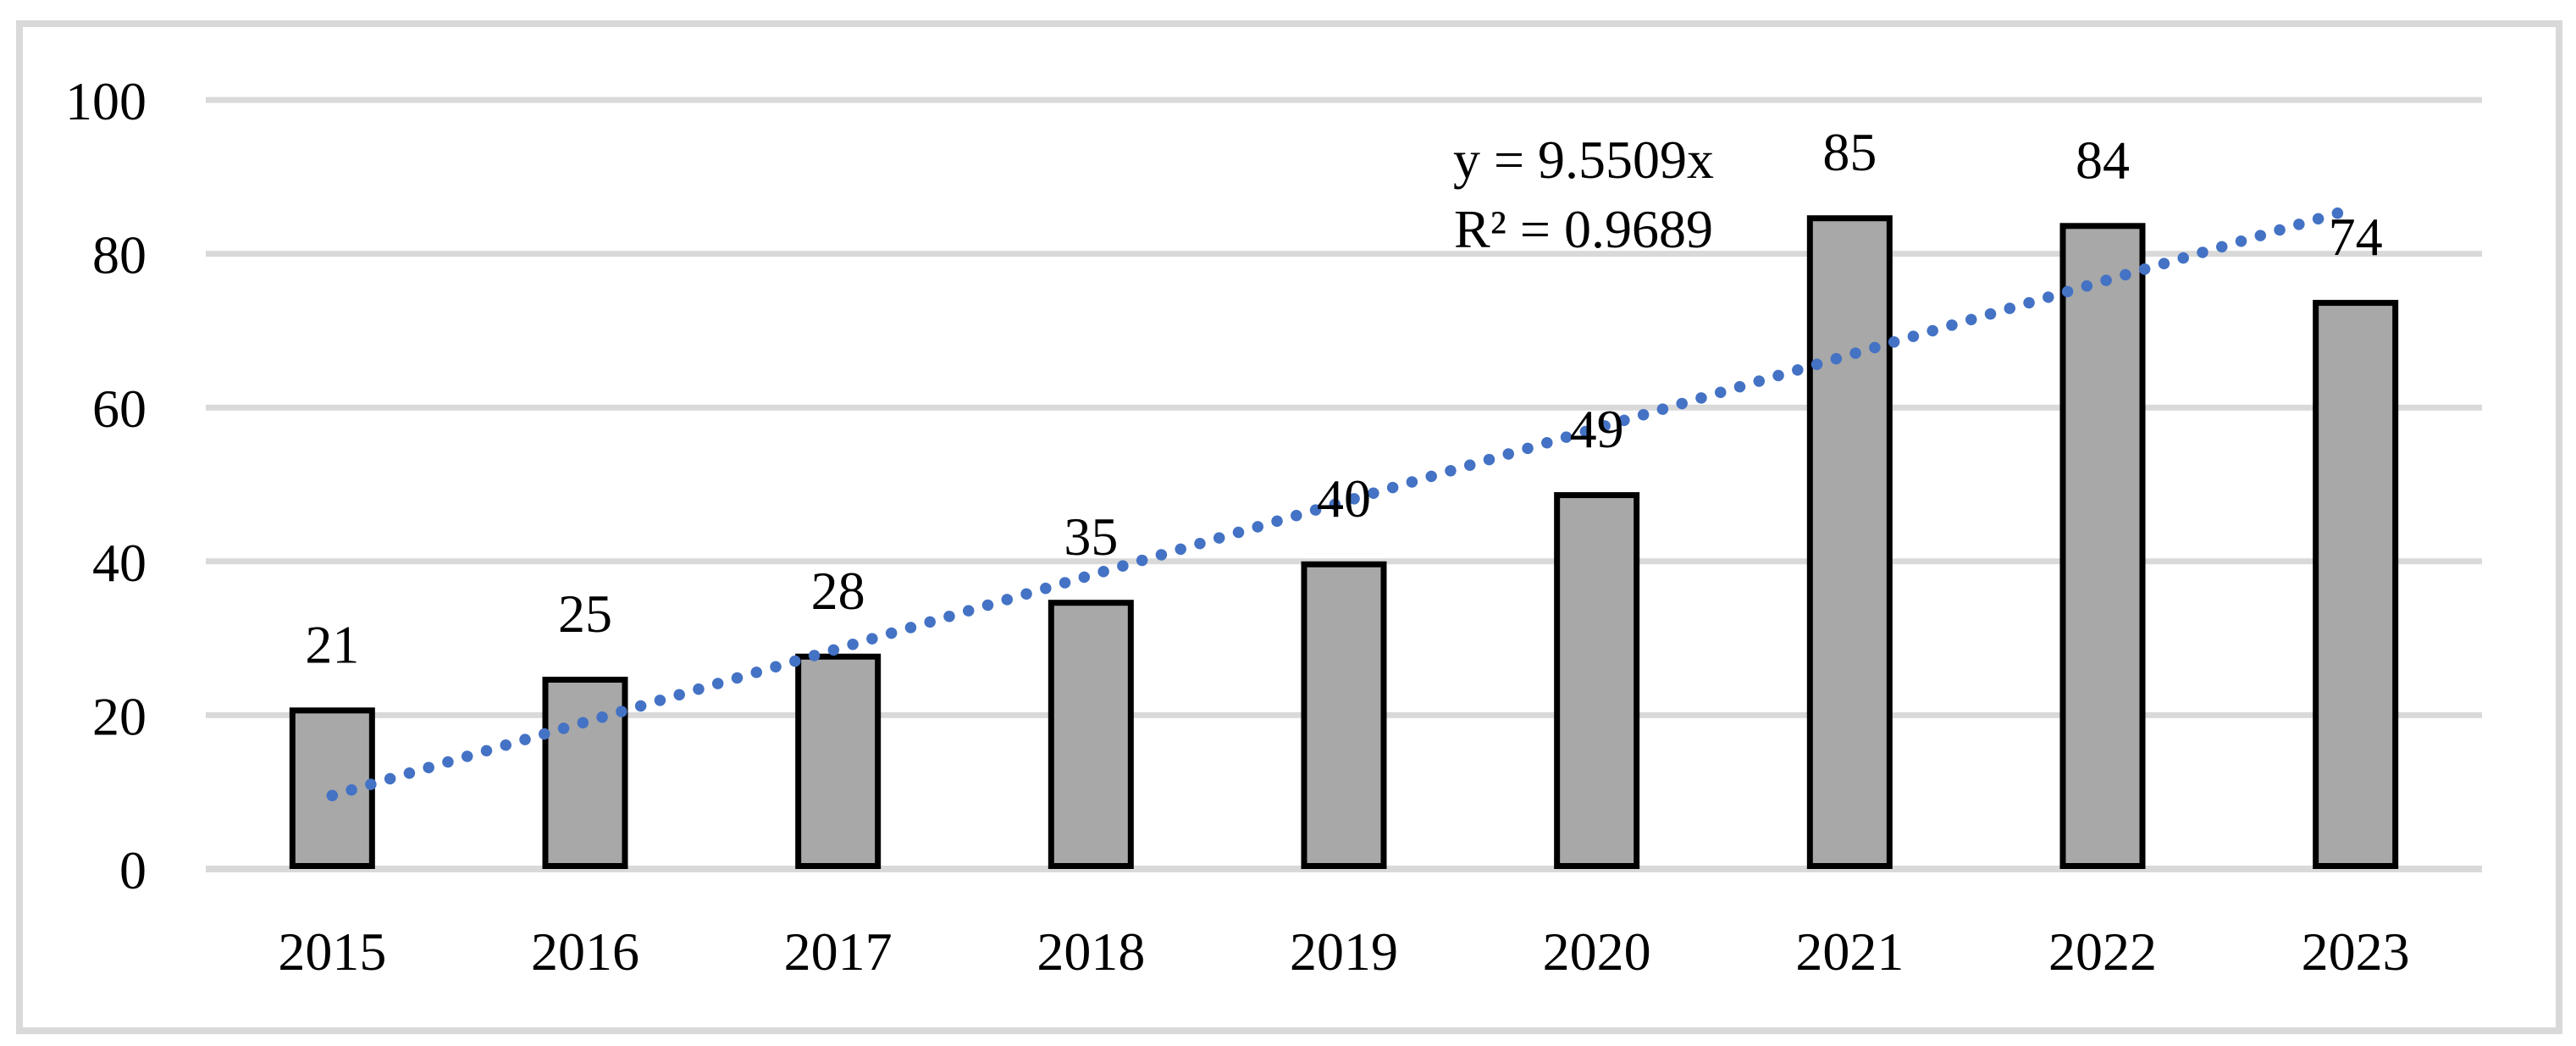 Image resolution: width=2576 pixels, height=1046 pixels. Describe the element at coordinates (105, 101) in the screenshot. I see `y-axis-tick-label: 100` at that location.